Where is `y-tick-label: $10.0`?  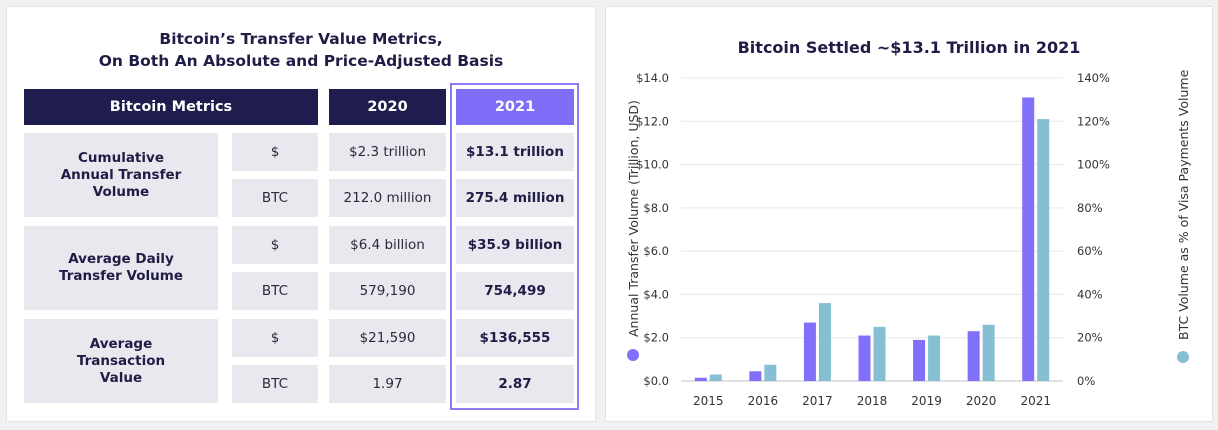 y-tick-label: $10.0 is located at coordinates (652, 165).